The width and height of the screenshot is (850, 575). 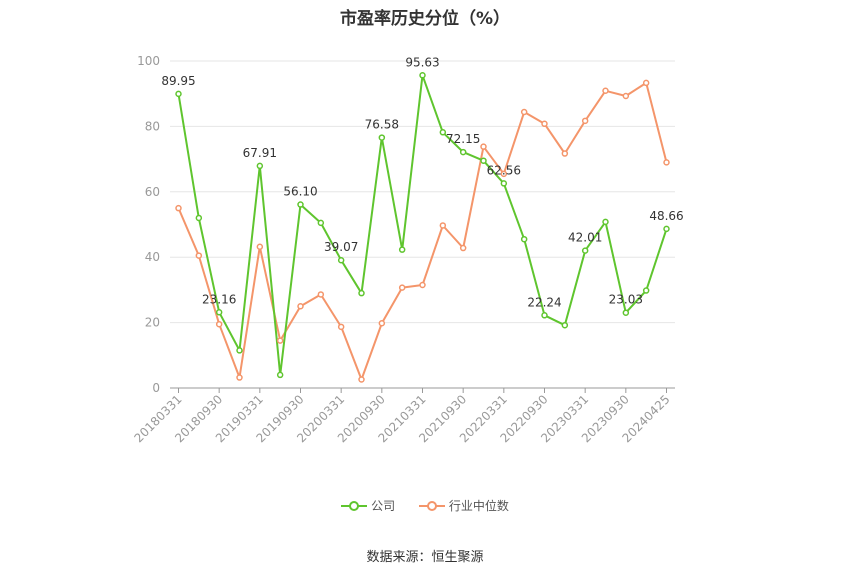 I want to click on data-label: 48.66, so click(x=666, y=216).